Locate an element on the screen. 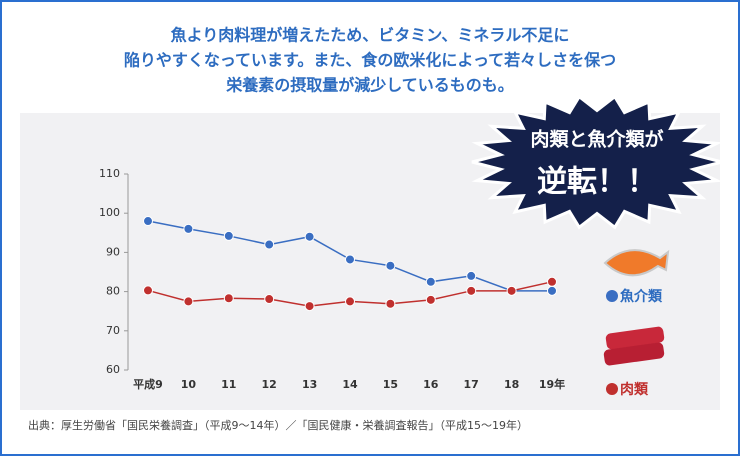  y-tick-label: 60 is located at coordinates (113, 369).